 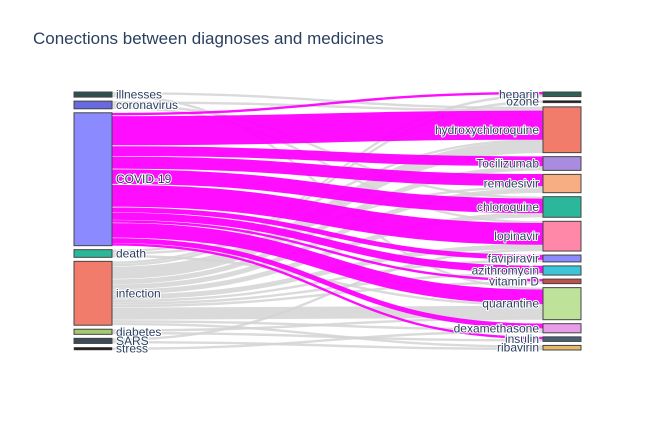 What do you see at coordinates (138, 332) in the screenshot?
I see `node-label-diabetes: diabetes` at bounding box center [138, 332].